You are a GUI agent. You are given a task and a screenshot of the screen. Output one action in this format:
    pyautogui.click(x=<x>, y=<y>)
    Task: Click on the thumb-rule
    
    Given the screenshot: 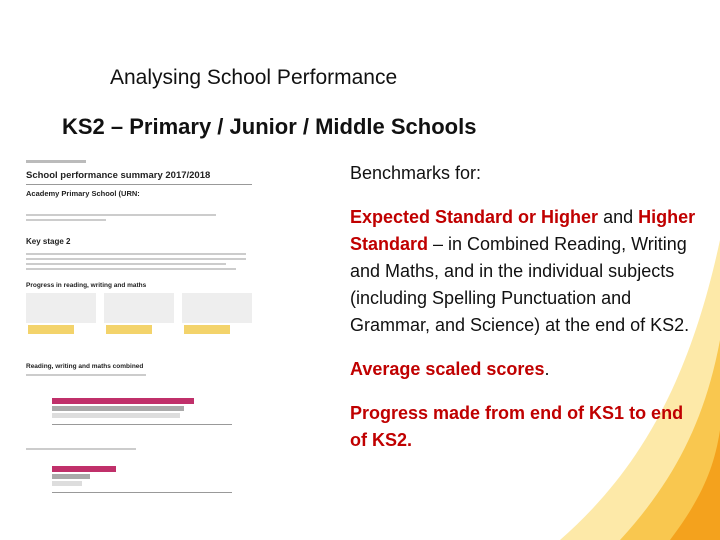 What is the action you would take?
    pyautogui.click(x=139, y=184)
    